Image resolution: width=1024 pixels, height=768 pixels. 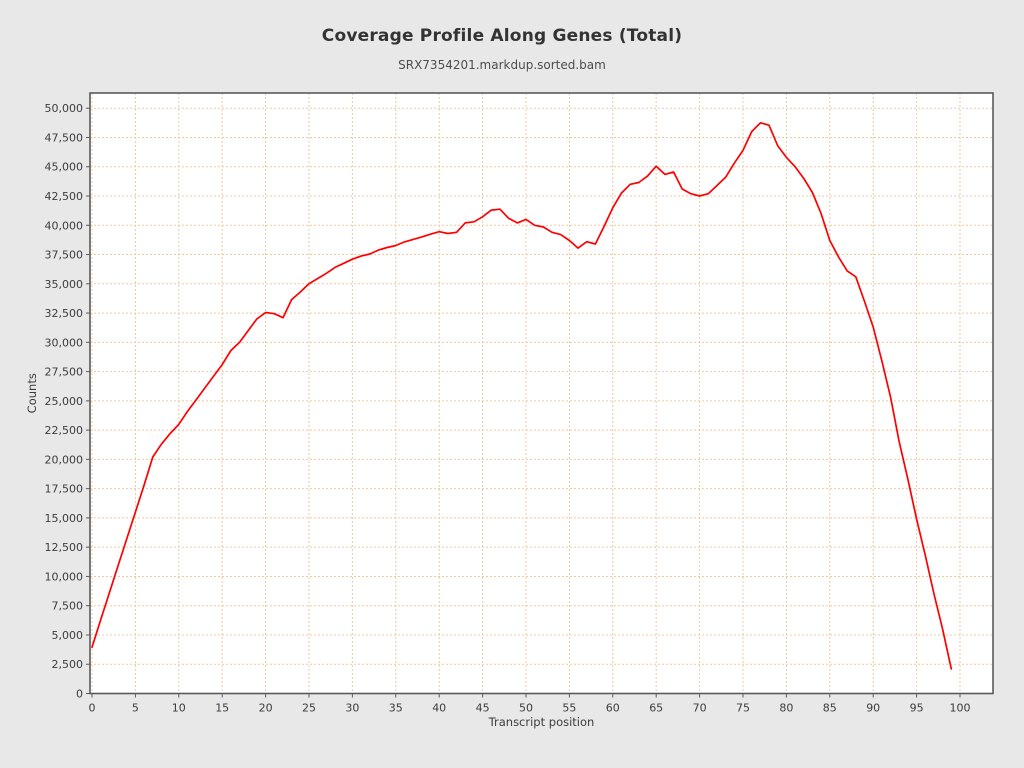 What do you see at coordinates (64, 401) in the screenshot?
I see `y-tick-label: 25,000` at bounding box center [64, 401].